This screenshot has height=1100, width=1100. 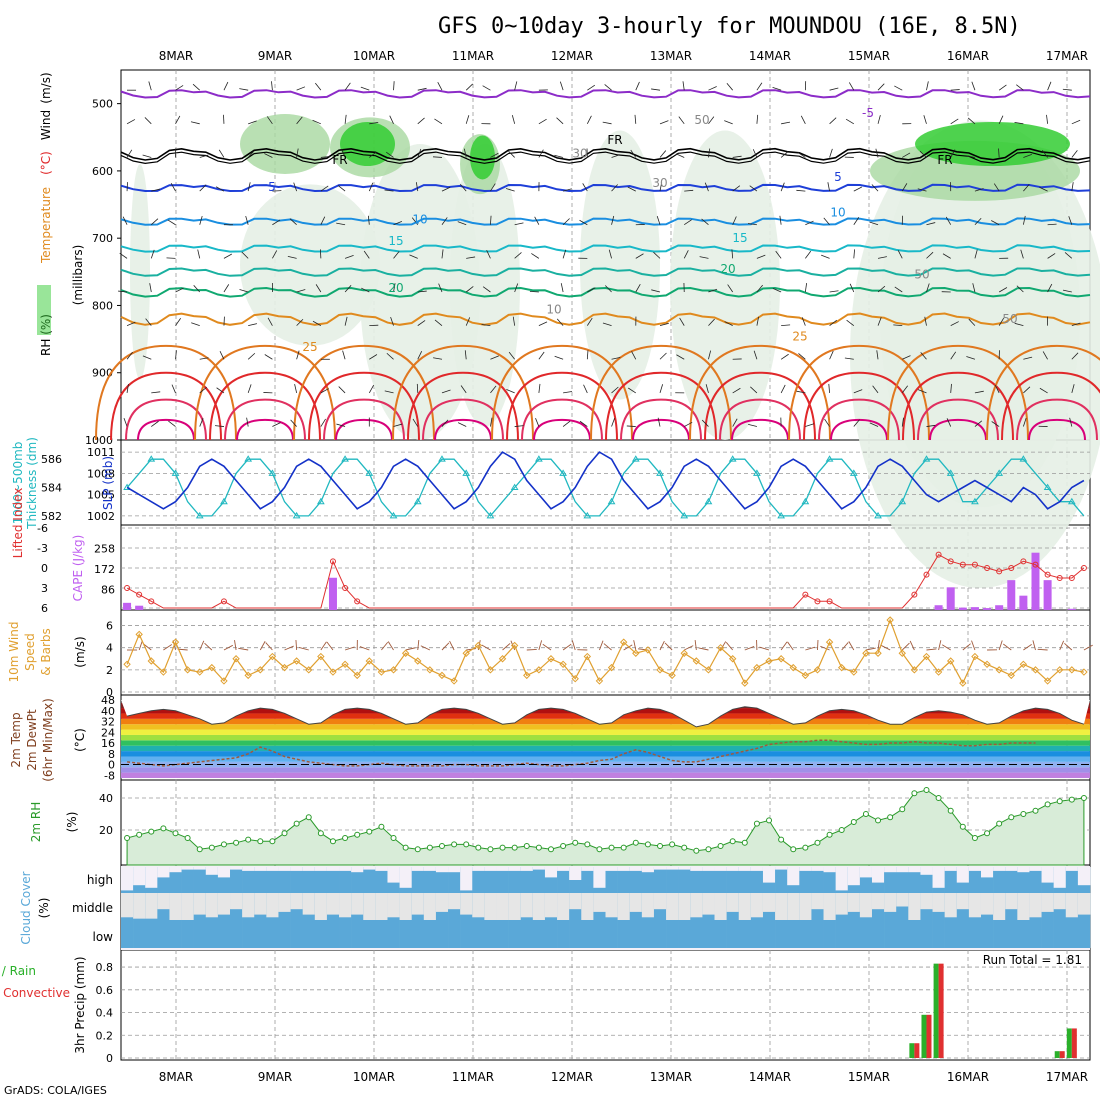 What do you see at coordinates (869, 56) in the screenshot?
I see `top-date-label: 15MAR` at bounding box center [869, 56].